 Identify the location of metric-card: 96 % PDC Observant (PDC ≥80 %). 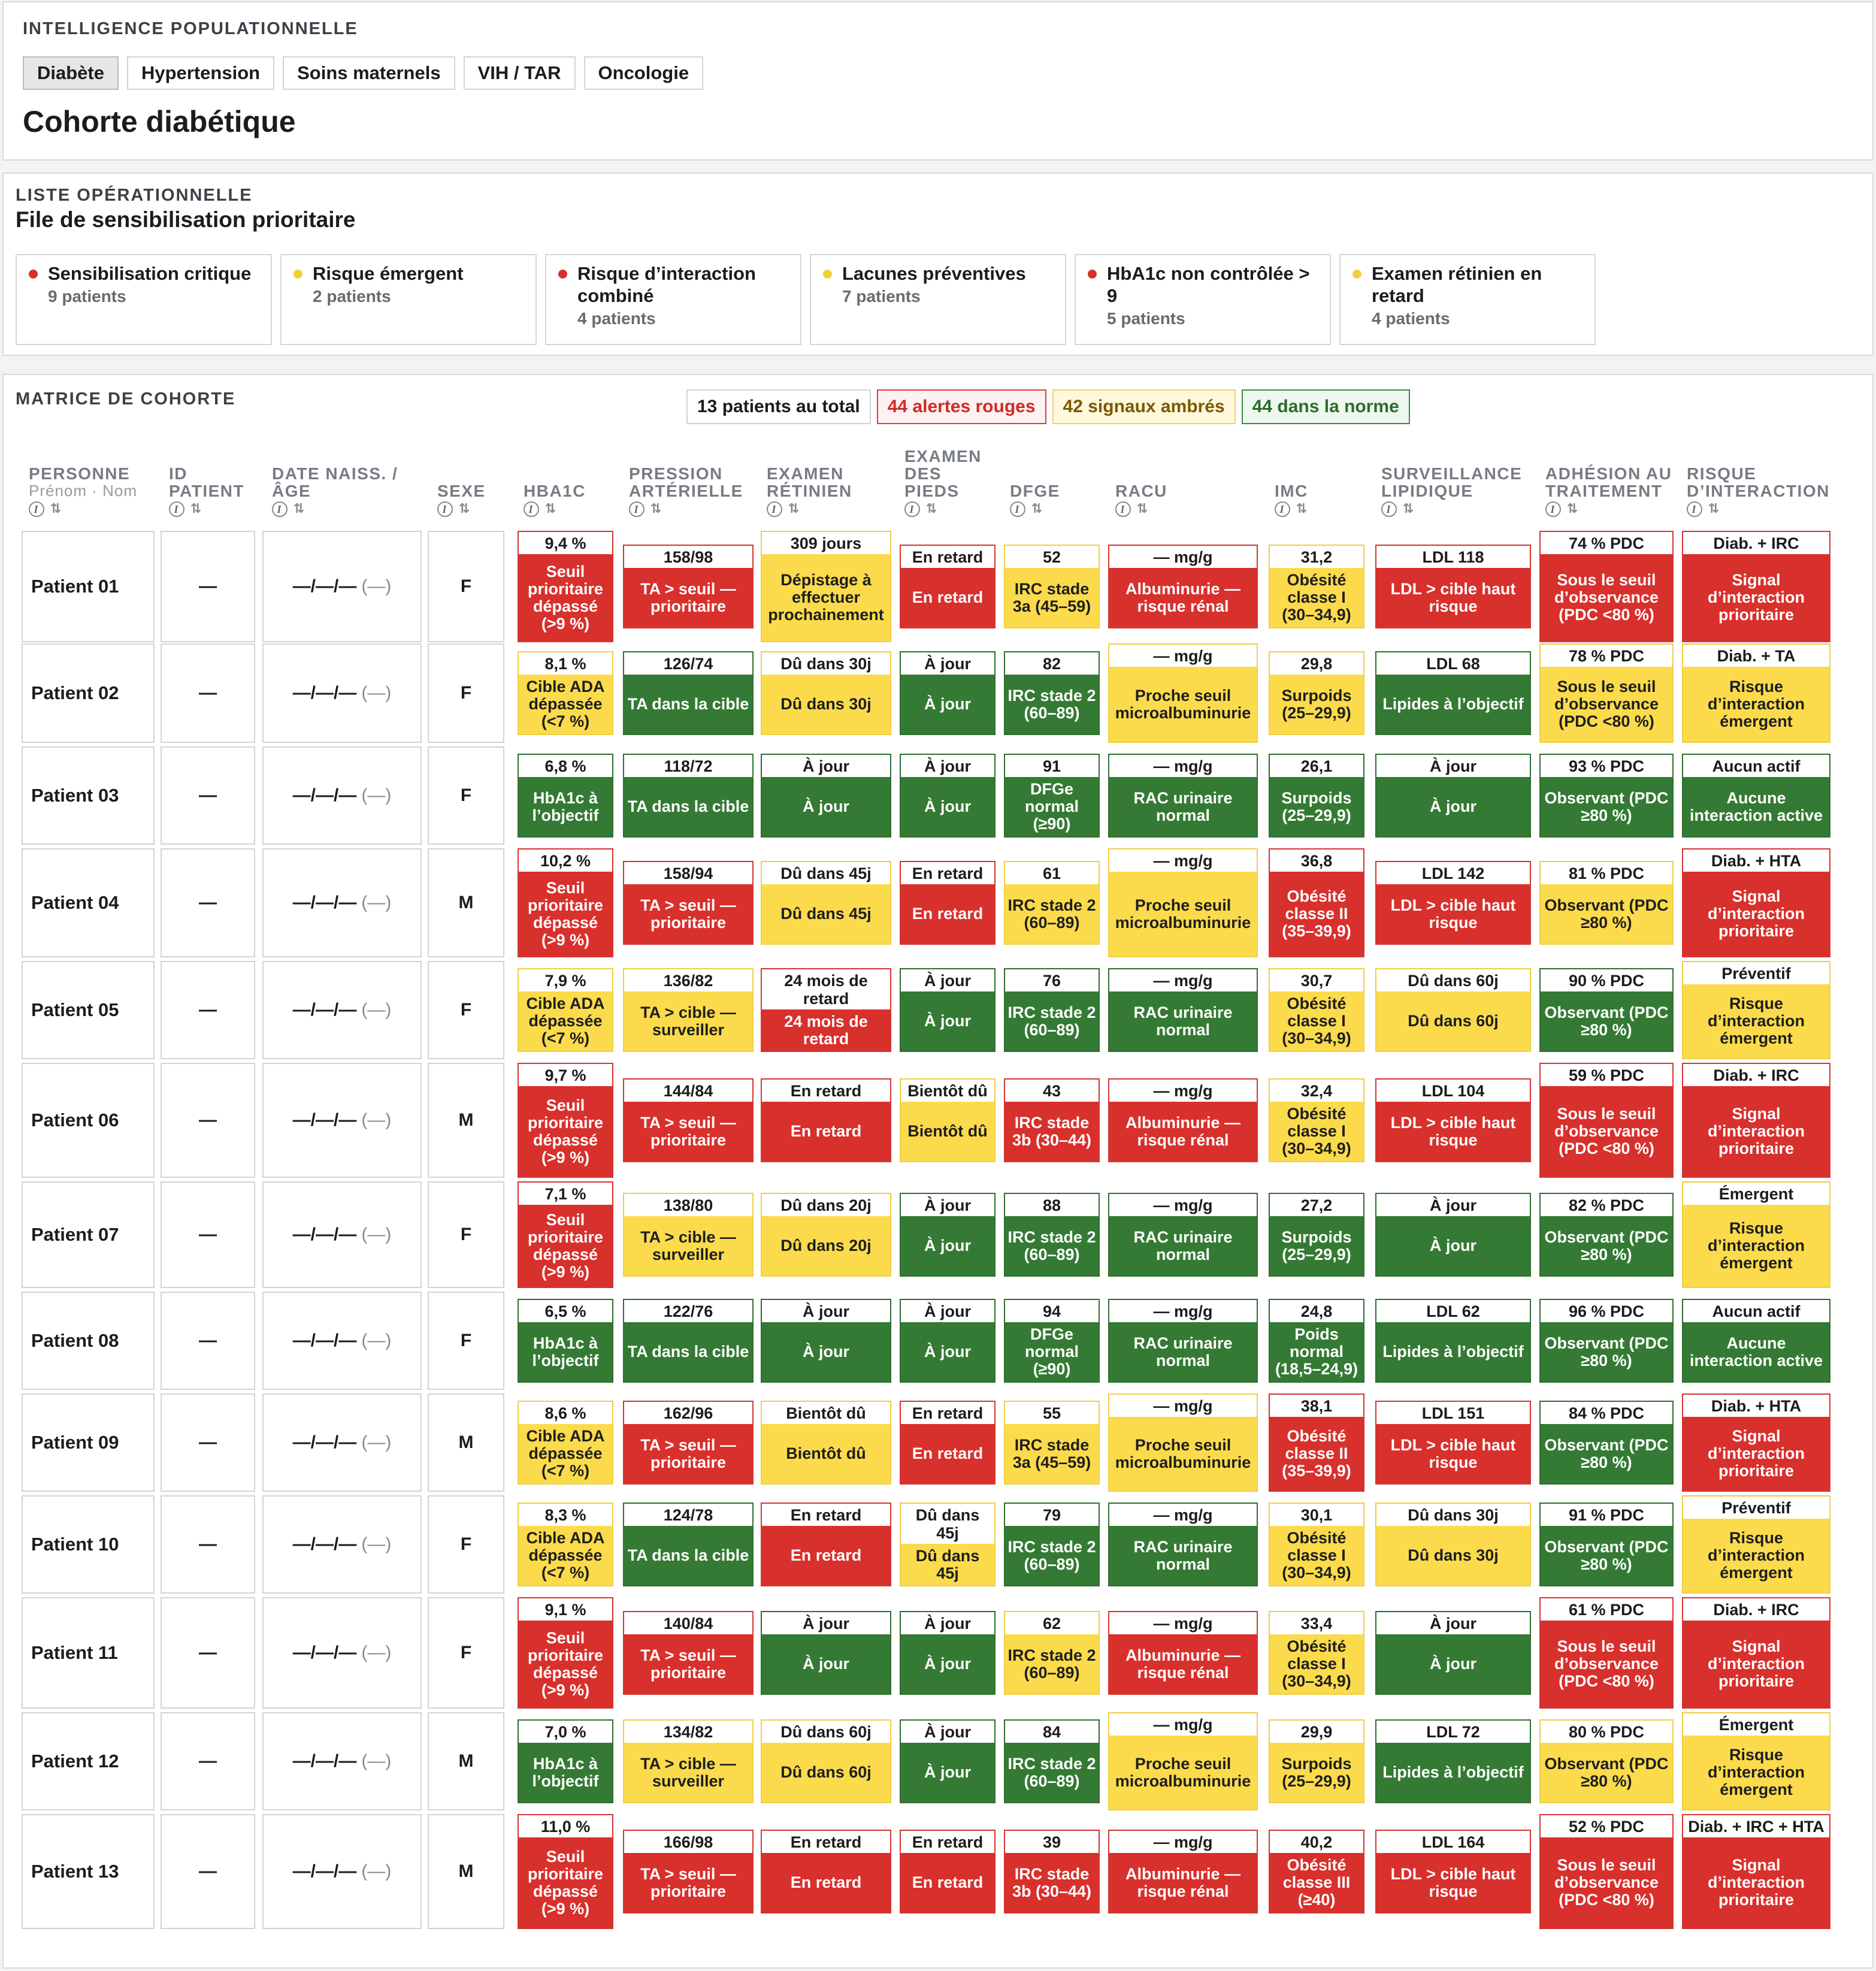
(1606, 1341).